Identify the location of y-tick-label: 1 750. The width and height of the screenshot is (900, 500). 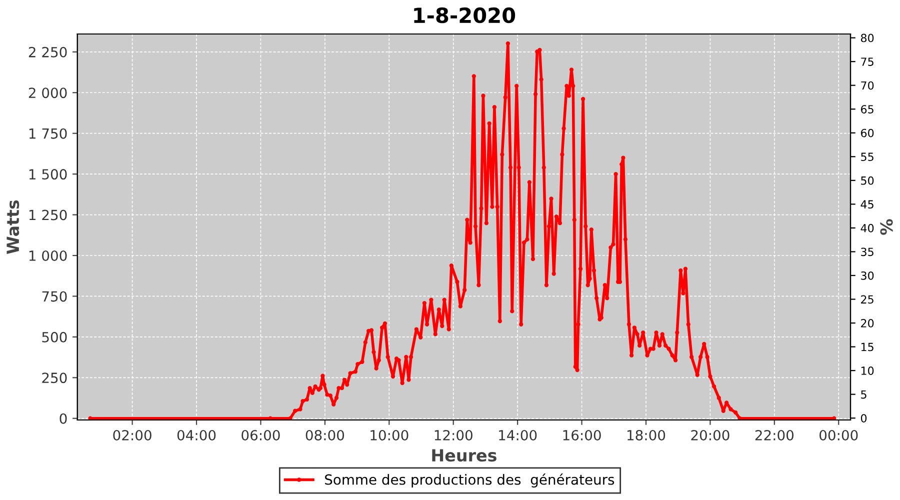
(48, 133).